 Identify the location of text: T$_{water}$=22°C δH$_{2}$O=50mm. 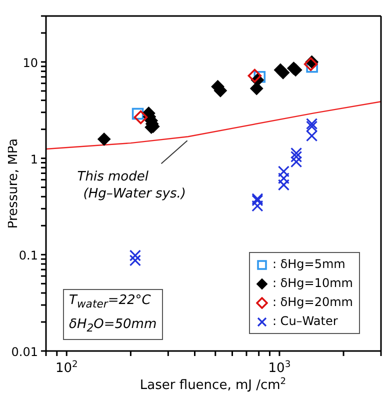
(113, 313).